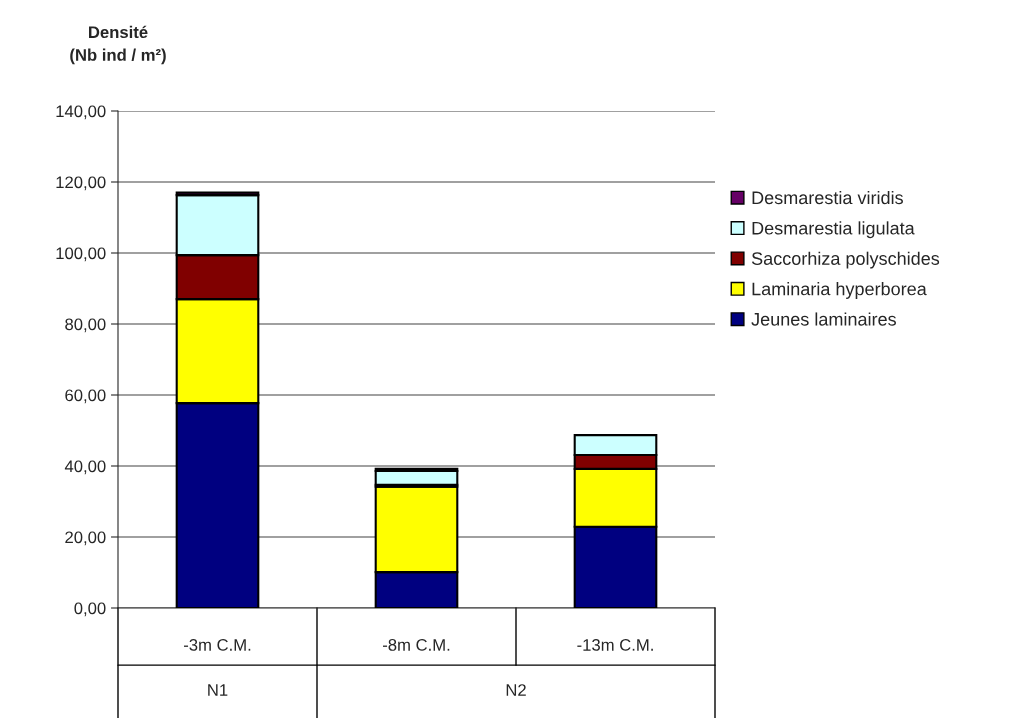 Image resolution: width=1018 pixels, height=718 pixels. Describe the element at coordinates (217, 645) in the screenshot. I see `x-tick-label: -3m C.M.` at that location.